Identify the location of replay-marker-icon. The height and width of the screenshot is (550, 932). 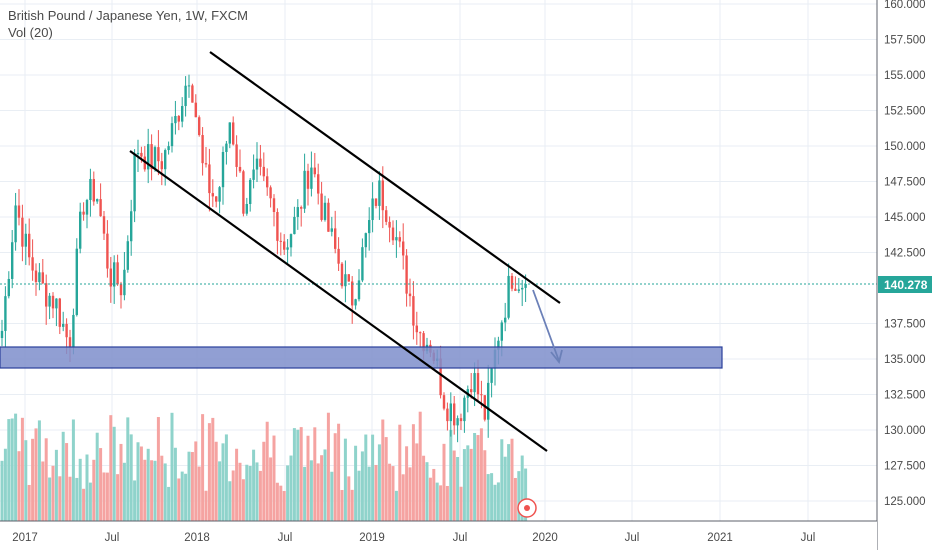
(527, 508).